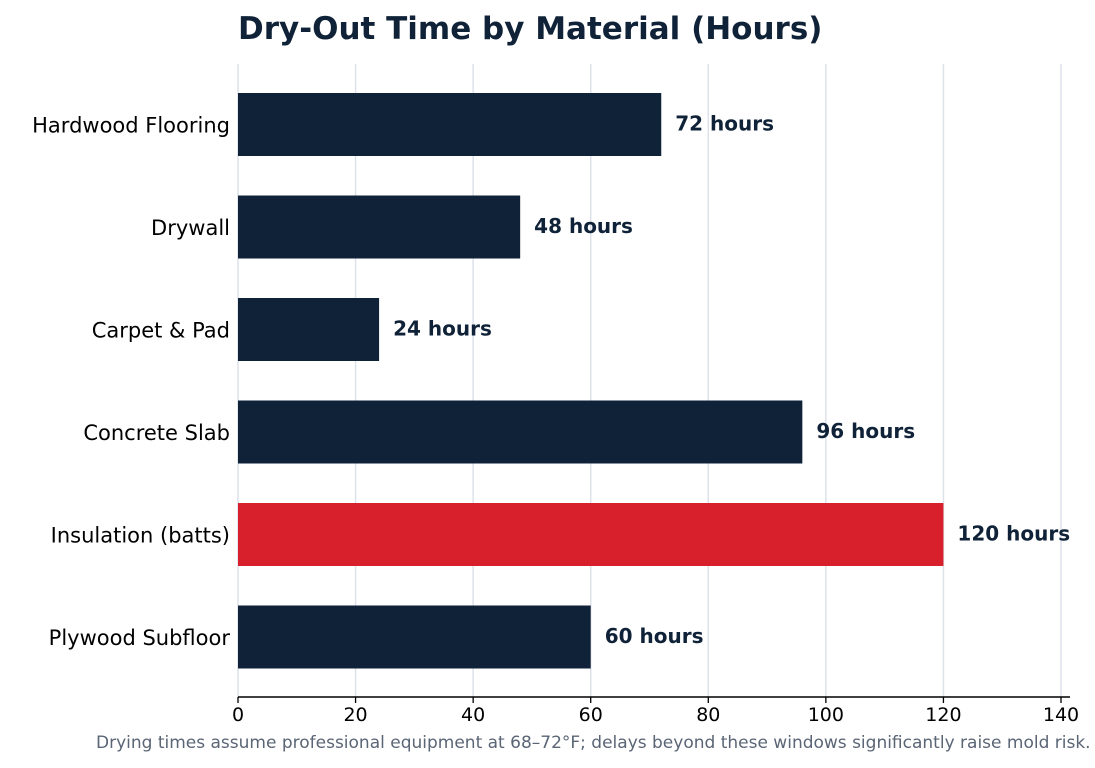  I want to click on value-label-carpet-pad: 24 hours, so click(442, 329).